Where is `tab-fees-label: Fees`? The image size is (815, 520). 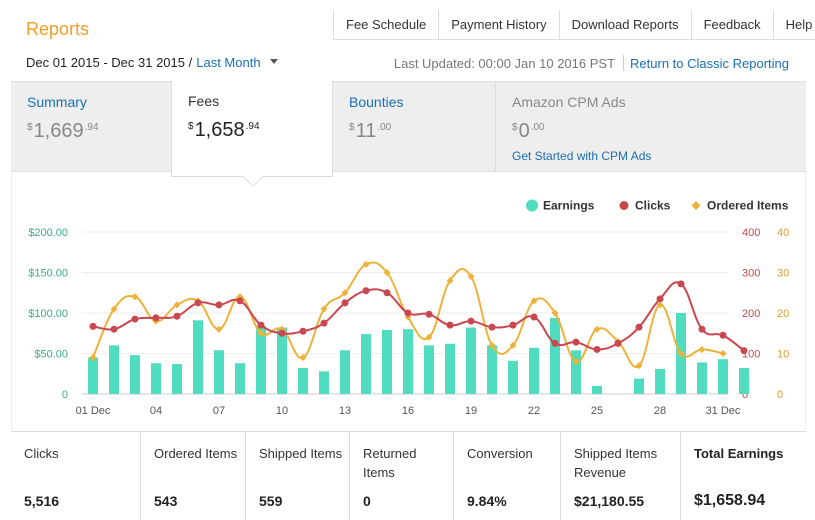 tab-fees-label: Fees is located at coordinates (204, 101).